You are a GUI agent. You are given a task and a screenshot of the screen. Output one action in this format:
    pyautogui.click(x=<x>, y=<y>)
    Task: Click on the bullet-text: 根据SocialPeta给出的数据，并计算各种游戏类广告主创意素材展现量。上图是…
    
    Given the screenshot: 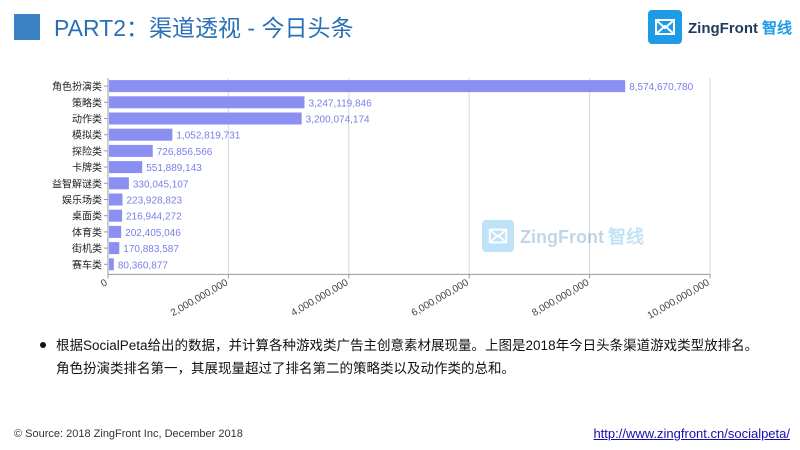 What is the action you would take?
    pyautogui.click(x=407, y=357)
    